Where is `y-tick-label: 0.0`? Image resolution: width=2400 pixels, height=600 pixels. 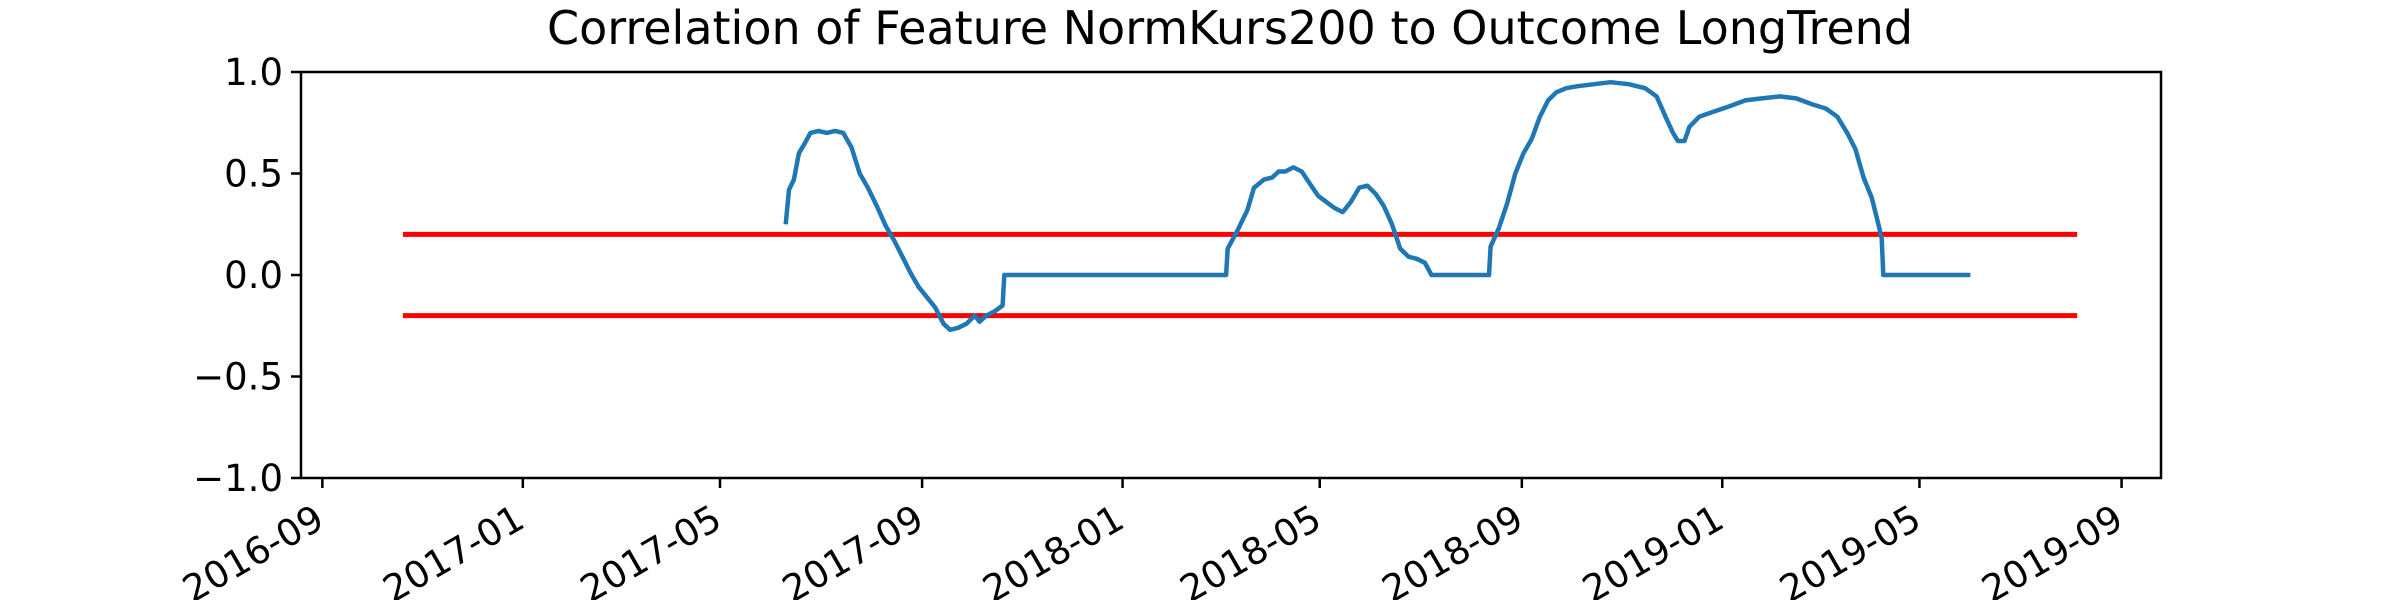
y-tick-label: 0.0 is located at coordinates (253, 275).